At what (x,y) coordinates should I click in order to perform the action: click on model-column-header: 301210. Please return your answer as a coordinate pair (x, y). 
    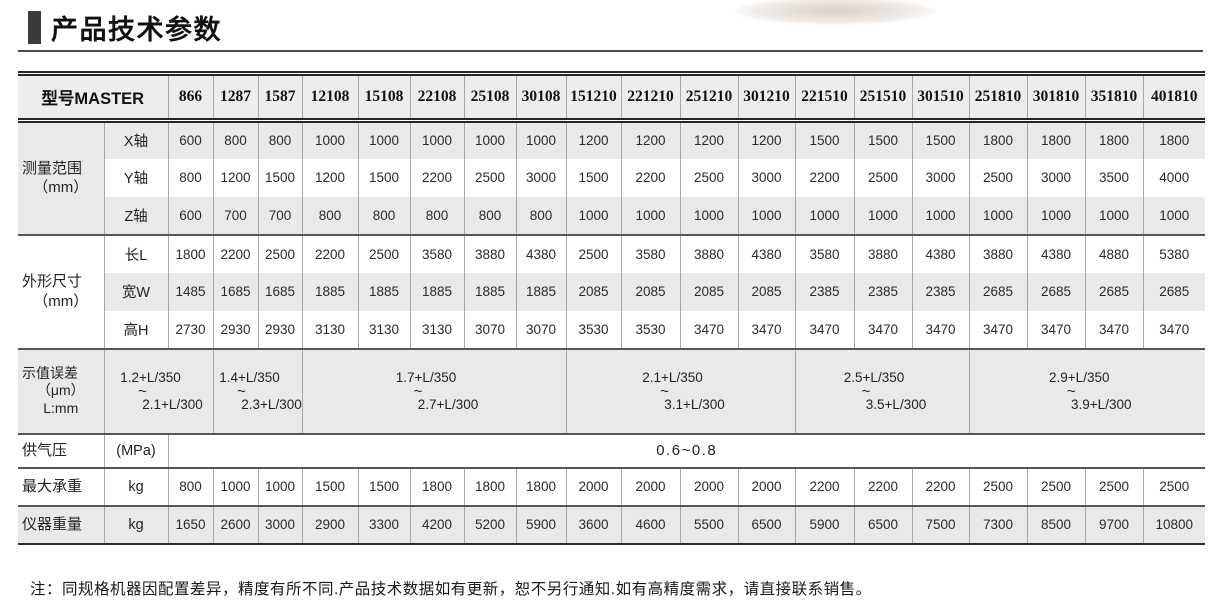
    Looking at the image, I should click on (766, 98).